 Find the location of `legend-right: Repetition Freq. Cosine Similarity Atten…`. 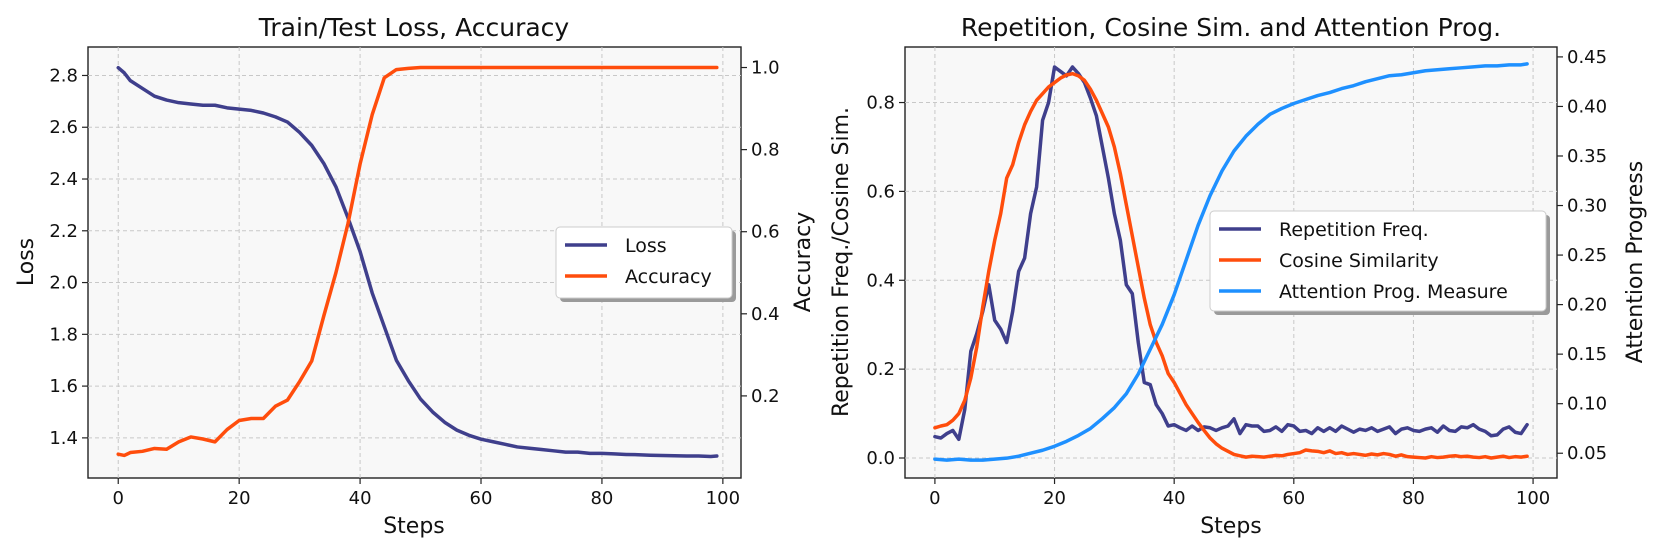

legend-right: Repetition Freq. Cosine Similarity Atten… is located at coordinates (1379, 262).